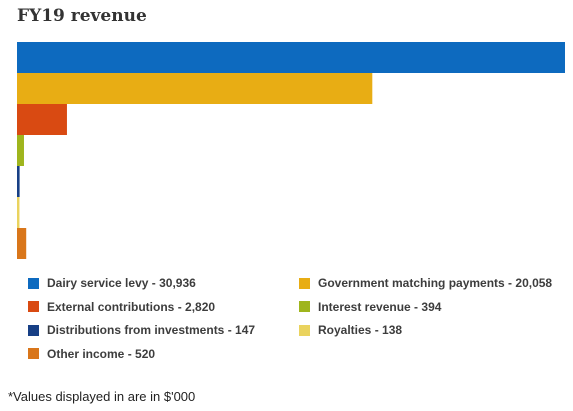  I want to click on legend-item-0: Dairy service levy - 30,936, so click(112, 283).